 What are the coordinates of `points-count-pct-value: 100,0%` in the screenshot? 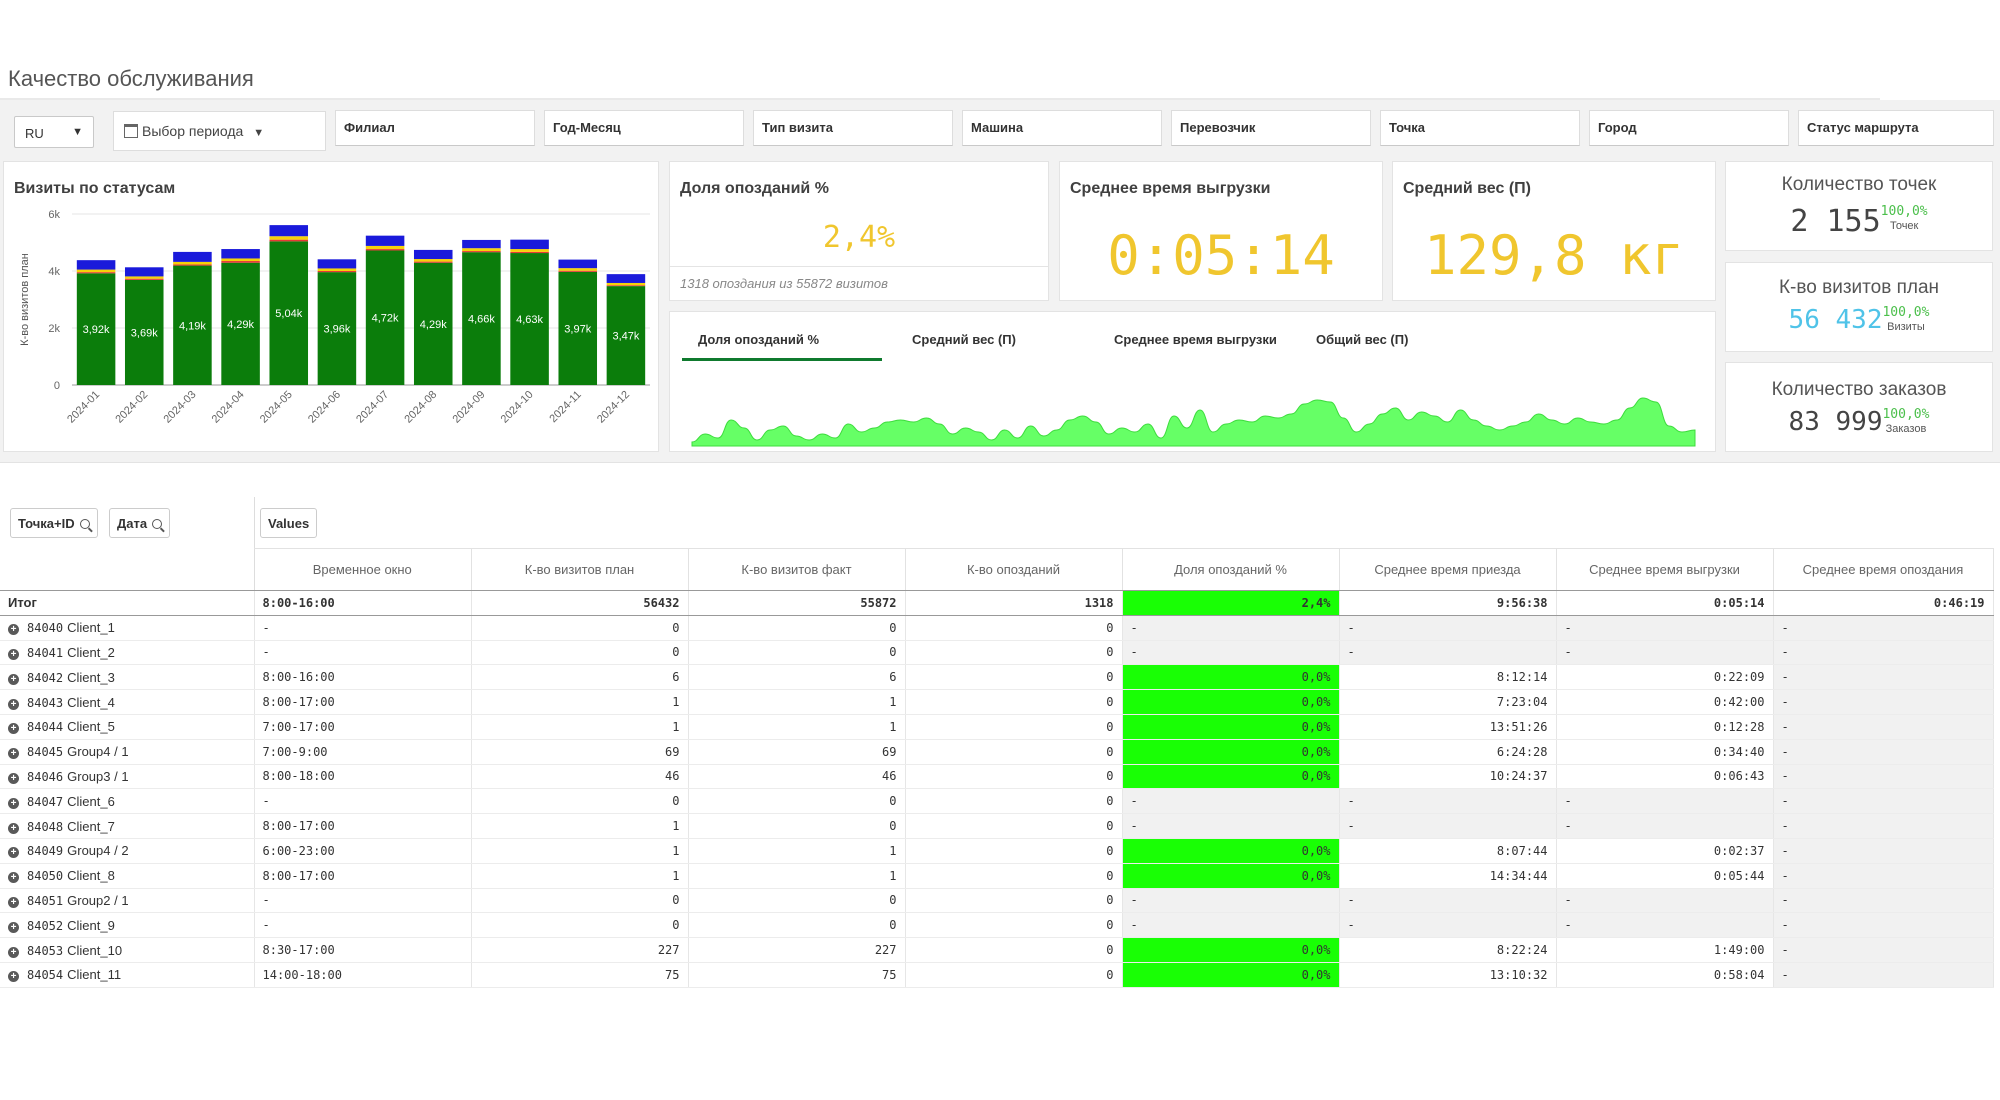 It's located at (1904, 211).